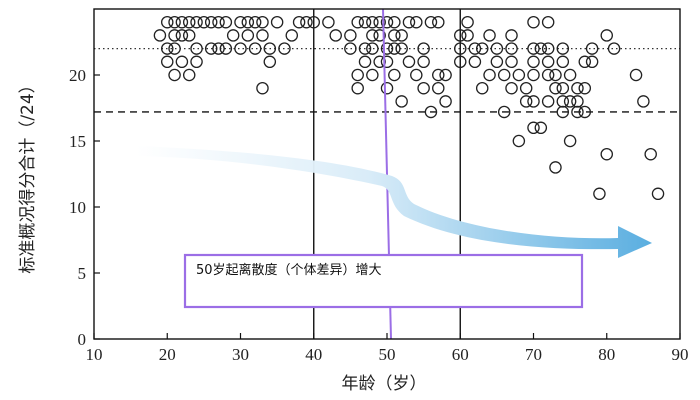 Image resolution: width=700 pixels, height=400 pixels. What do you see at coordinates (82, 273) in the screenshot?
I see `y-tick-label-5: 5` at bounding box center [82, 273].